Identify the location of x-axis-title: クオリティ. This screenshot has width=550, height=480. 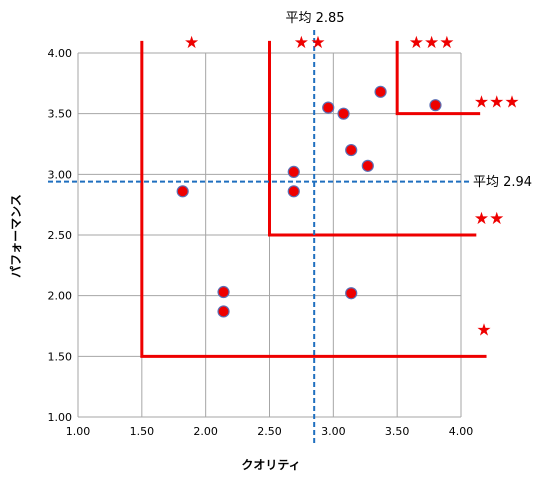
(270, 465).